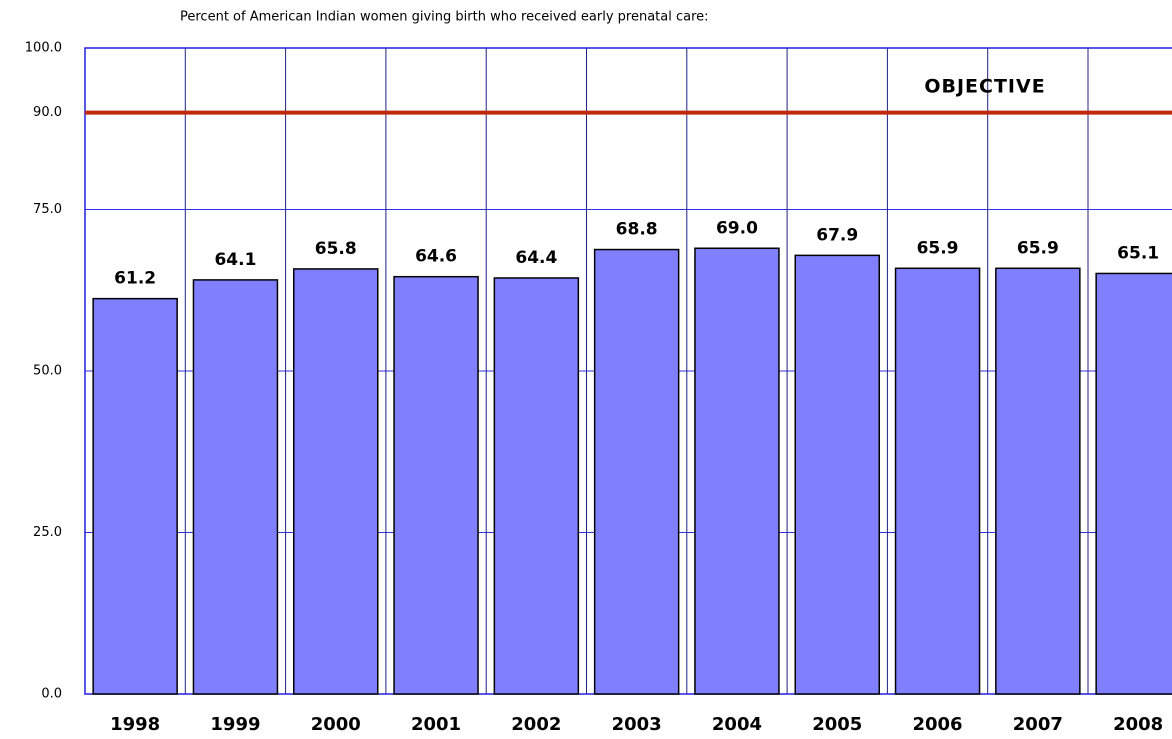 This screenshot has height=739, width=1172. What do you see at coordinates (336, 724) in the screenshot?
I see `x-tick-label: 2000` at bounding box center [336, 724].